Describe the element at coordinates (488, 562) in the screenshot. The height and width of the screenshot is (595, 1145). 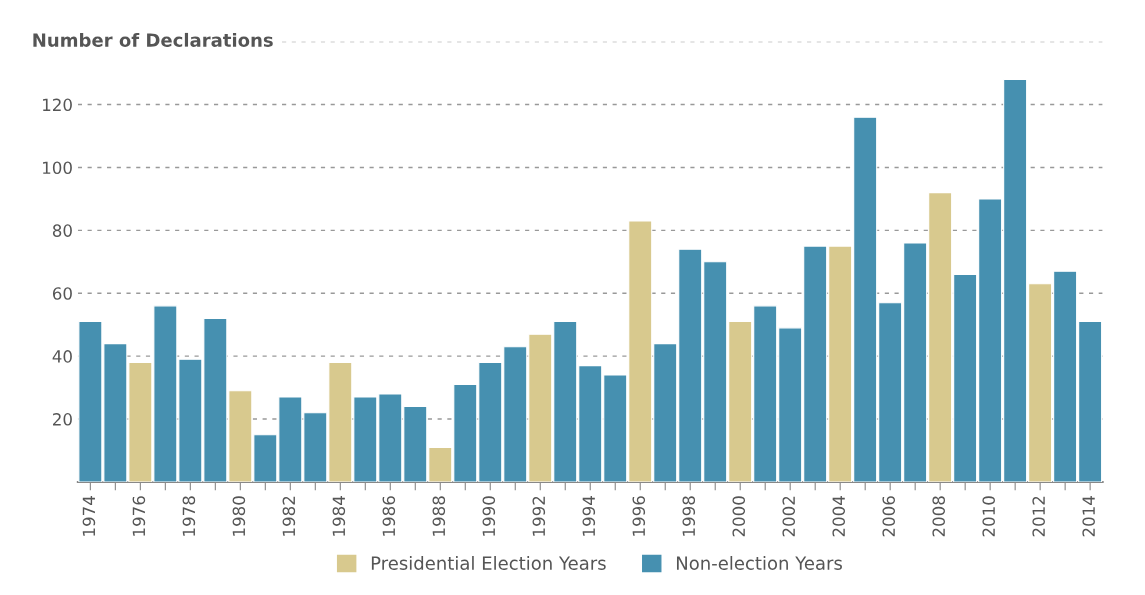
I see `legend-label: Presidential Election Years` at that location.